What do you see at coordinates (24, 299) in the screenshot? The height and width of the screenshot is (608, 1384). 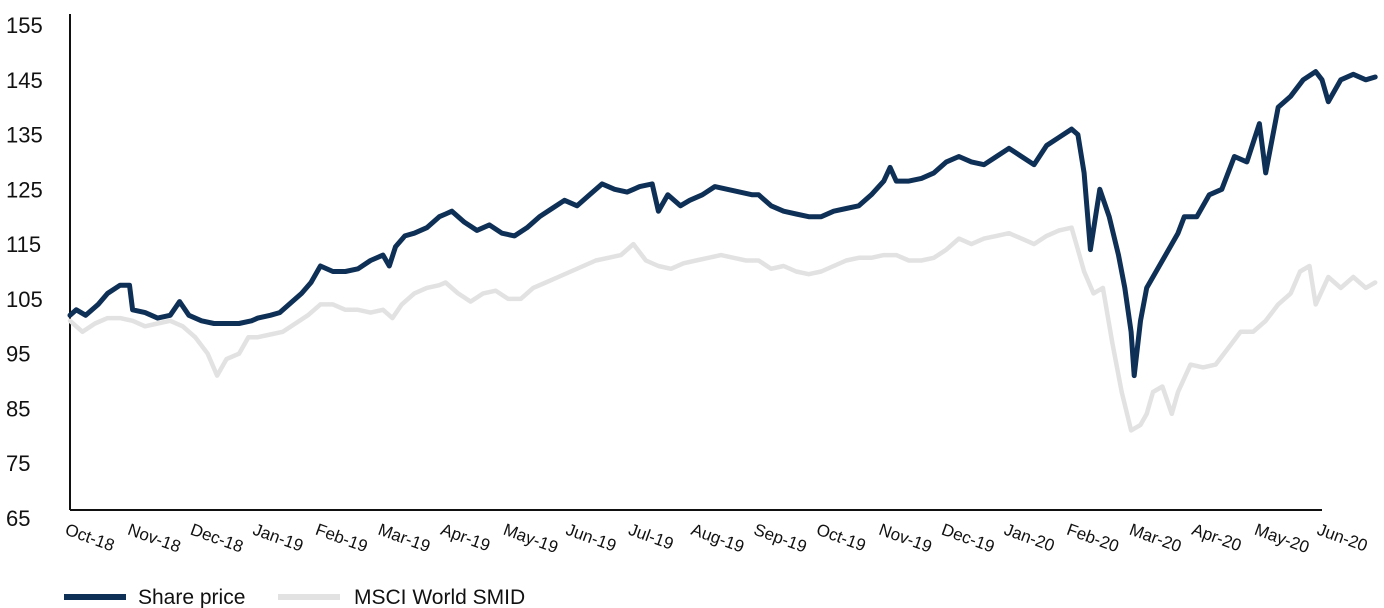 I see `y-tick-label: 105` at bounding box center [24, 299].